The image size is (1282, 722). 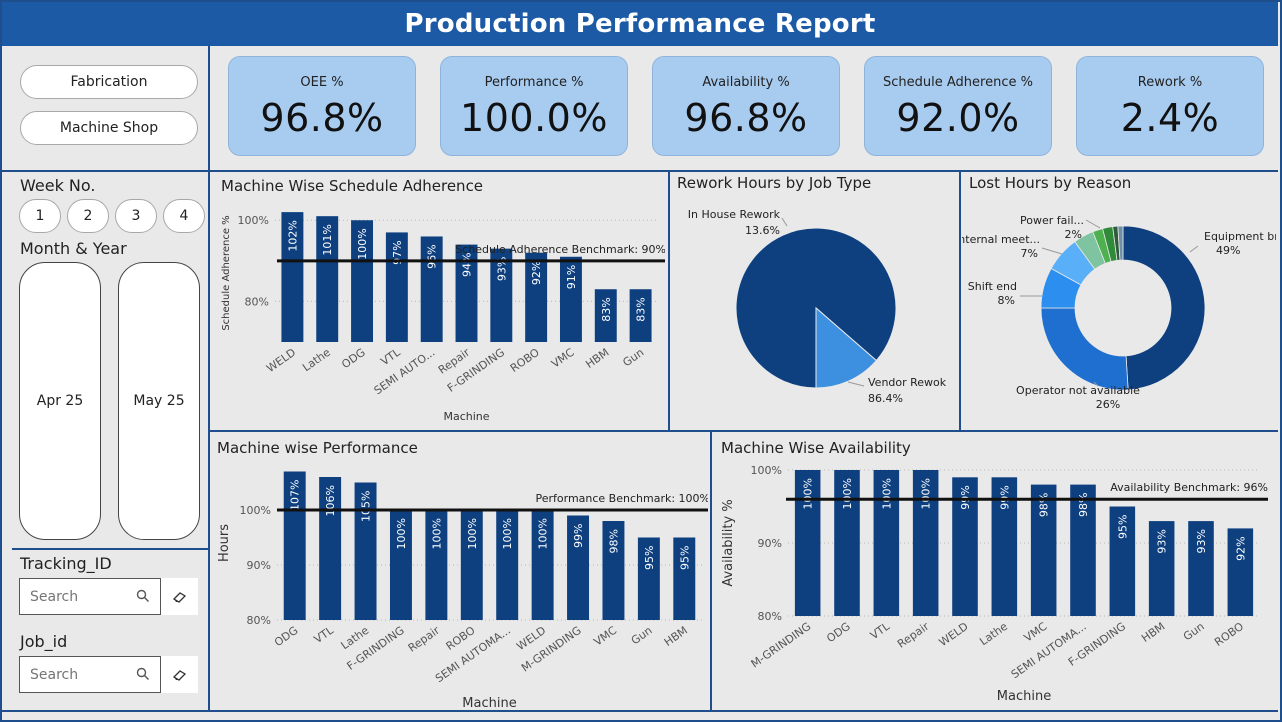 What do you see at coordinates (1108, 404) in the screenshot?
I see `slice-pct: 26%` at bounding box center [1108, 404].